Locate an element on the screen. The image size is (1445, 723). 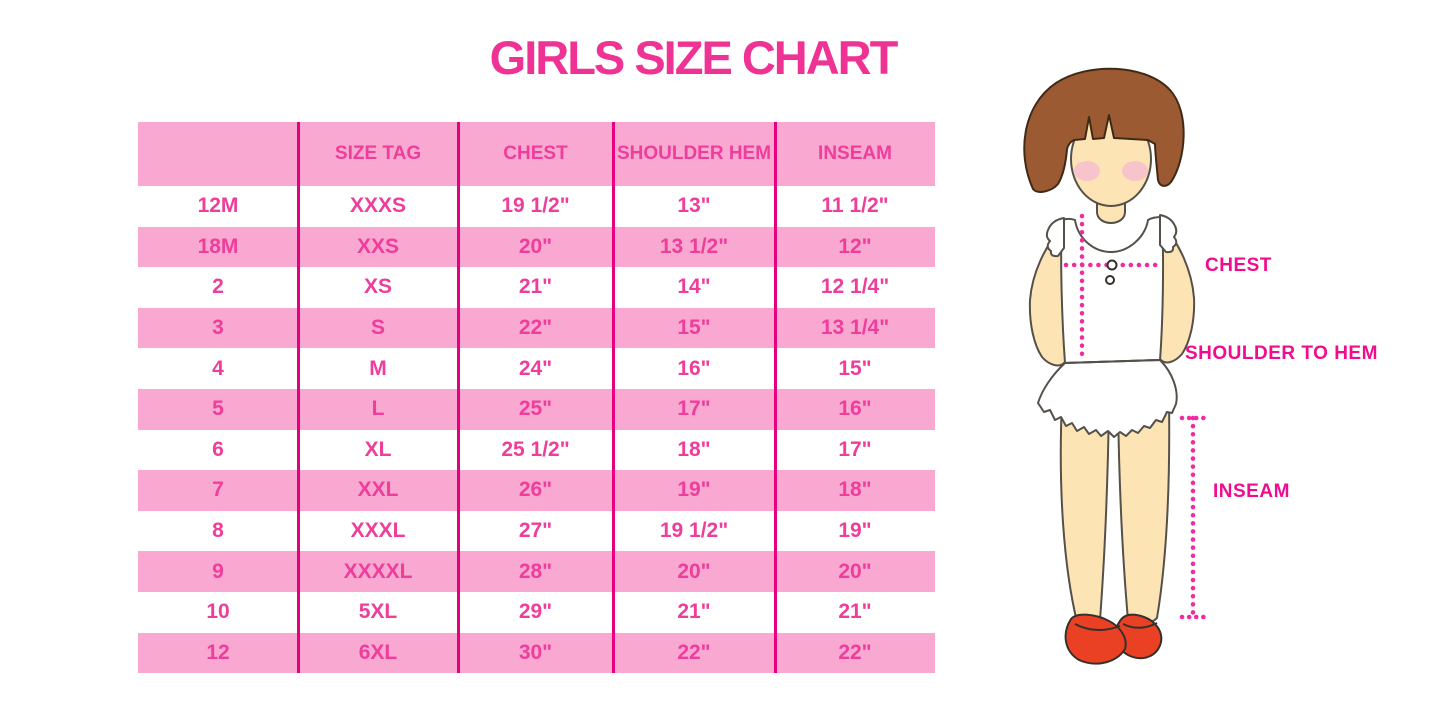
table-row: 7 XXL 26" 19" 18" is located at coordinates (536, 490).